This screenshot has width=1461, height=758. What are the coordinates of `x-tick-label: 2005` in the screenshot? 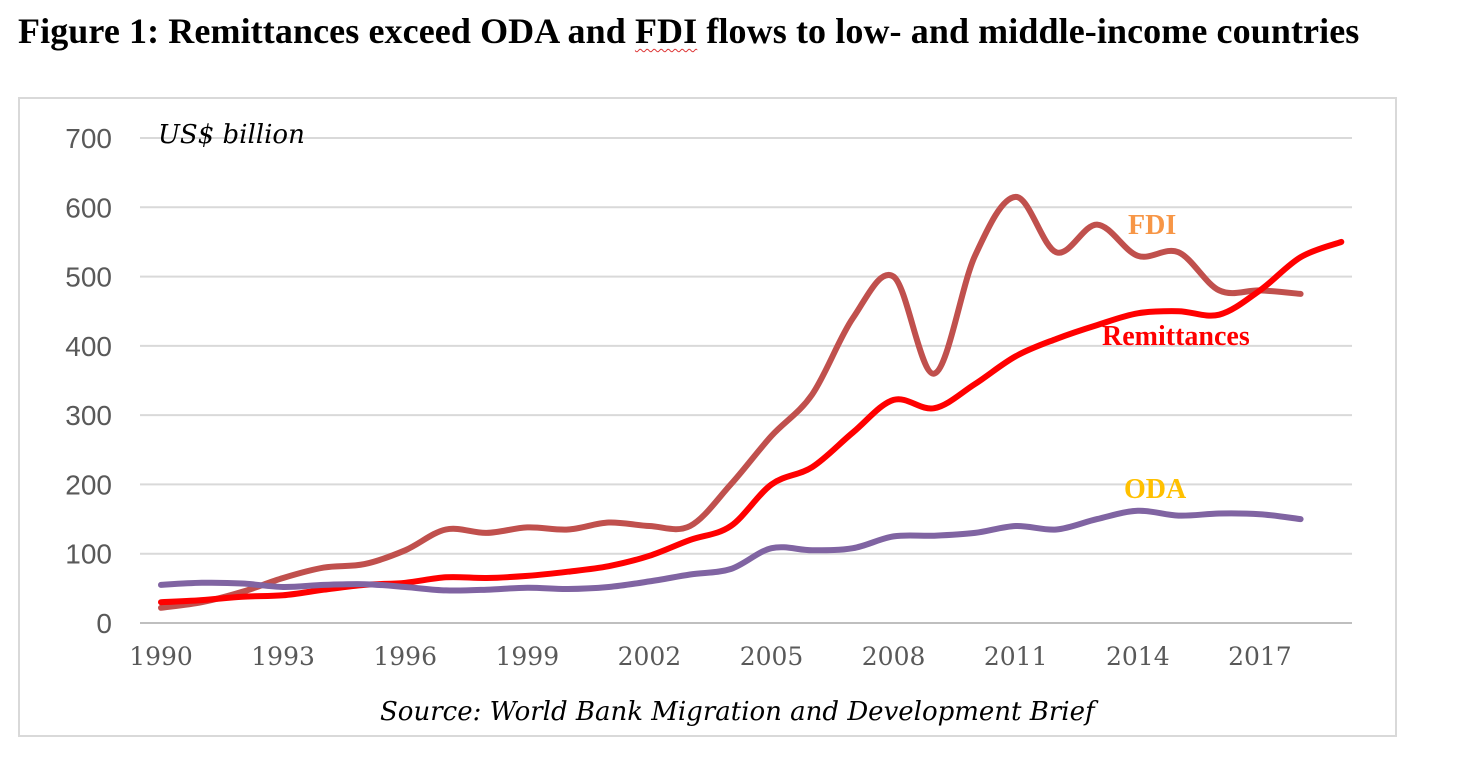 It's located at (772, 656).